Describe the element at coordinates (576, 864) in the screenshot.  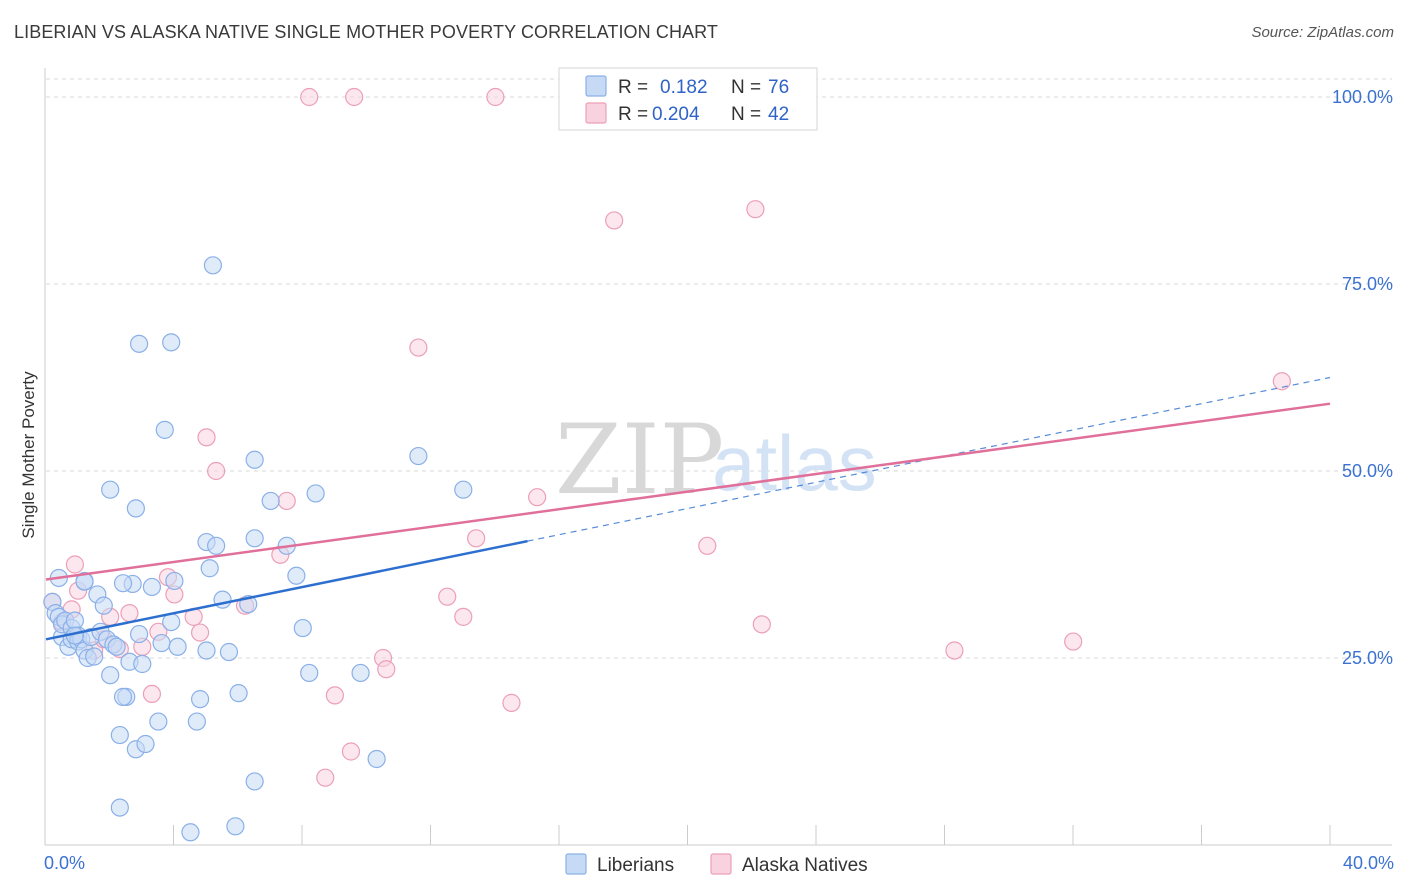
I see `bottom-legend-swatch-liberians` at that location.